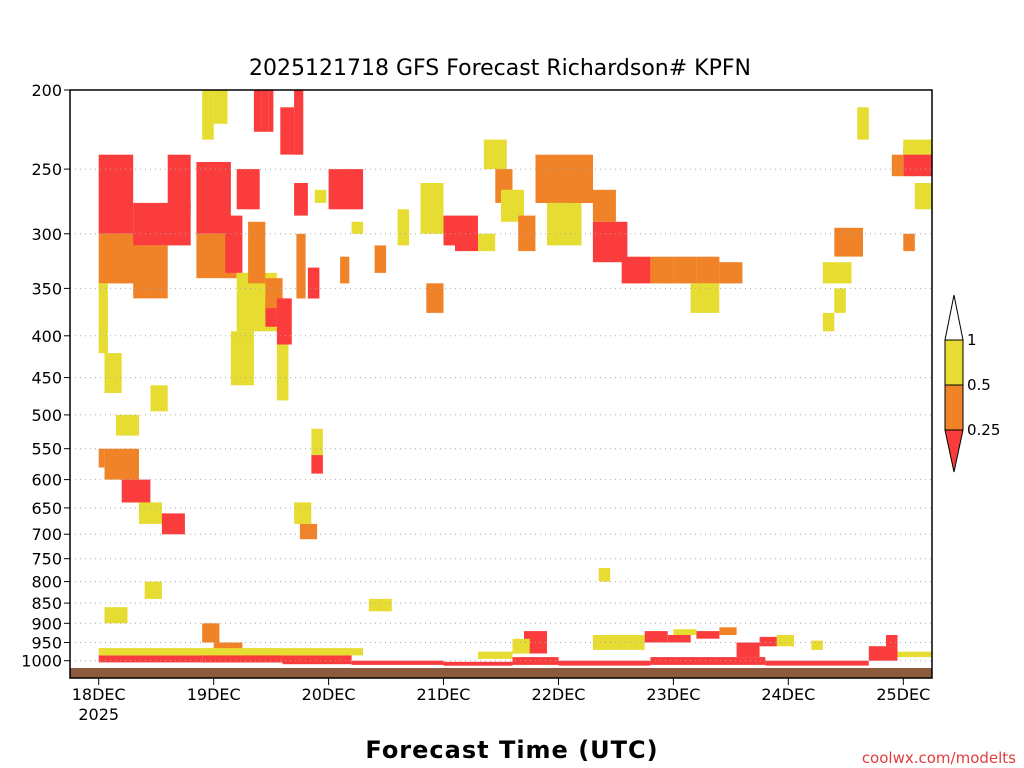 The width and height of the screenshot is (1024, 768). Describe the element at coordinates (46, 234) in the screenshot. I see `y-tick-label-300: 300` at that location.